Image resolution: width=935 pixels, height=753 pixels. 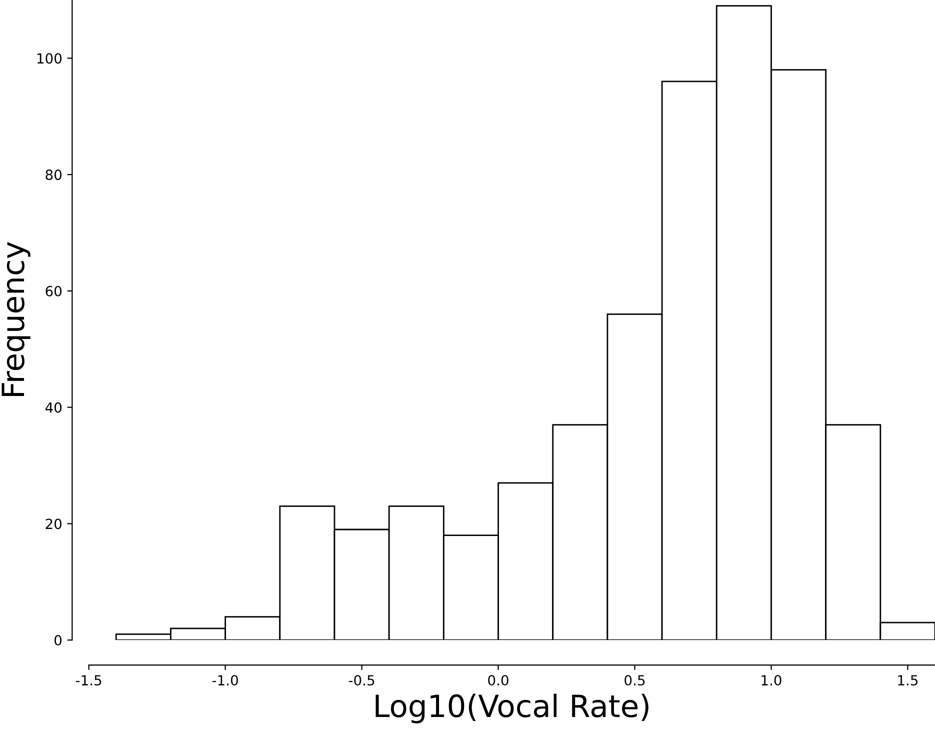 What do you see at coordinates (49, 58) in the screenshot?
I see `y-tick-label: 100` at bounding box center [49, 58].